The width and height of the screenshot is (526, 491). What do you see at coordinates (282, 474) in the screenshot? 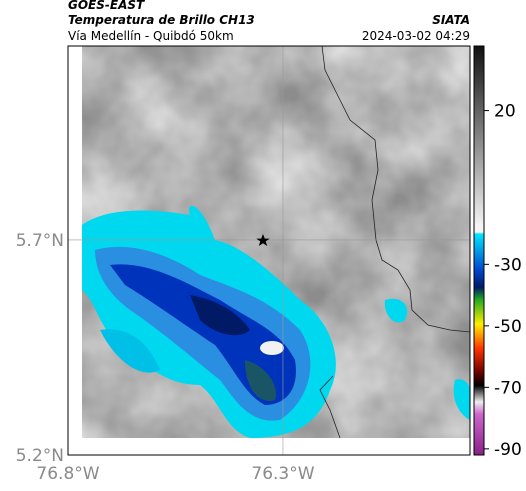
I see `x-tick-label: 76.3°W` at bounding box center [282, 474].